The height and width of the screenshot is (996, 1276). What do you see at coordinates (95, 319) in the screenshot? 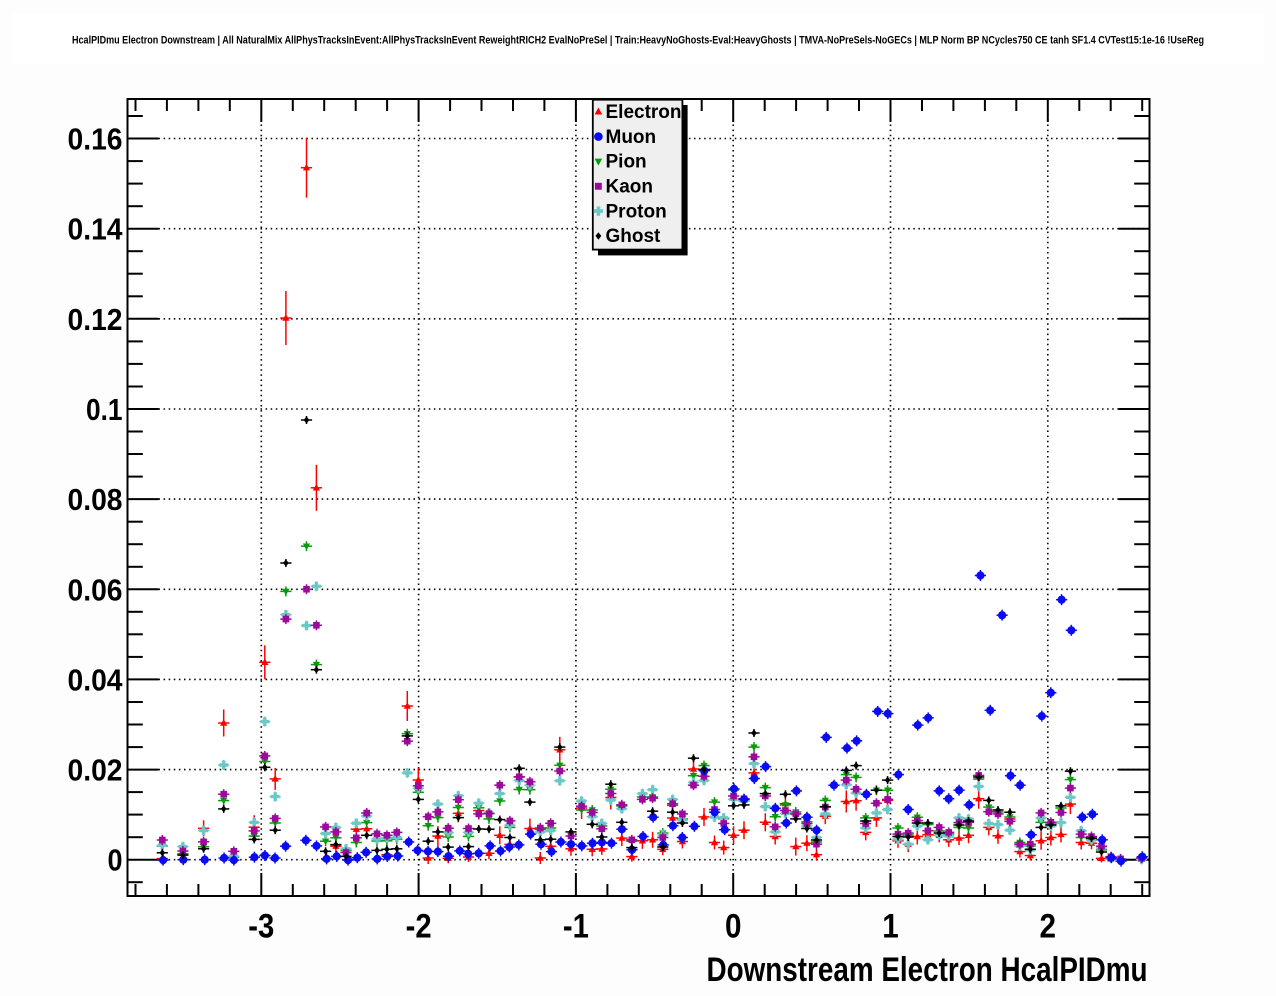
I see `svg-text: 0.12` at bounding box center [95, 319].